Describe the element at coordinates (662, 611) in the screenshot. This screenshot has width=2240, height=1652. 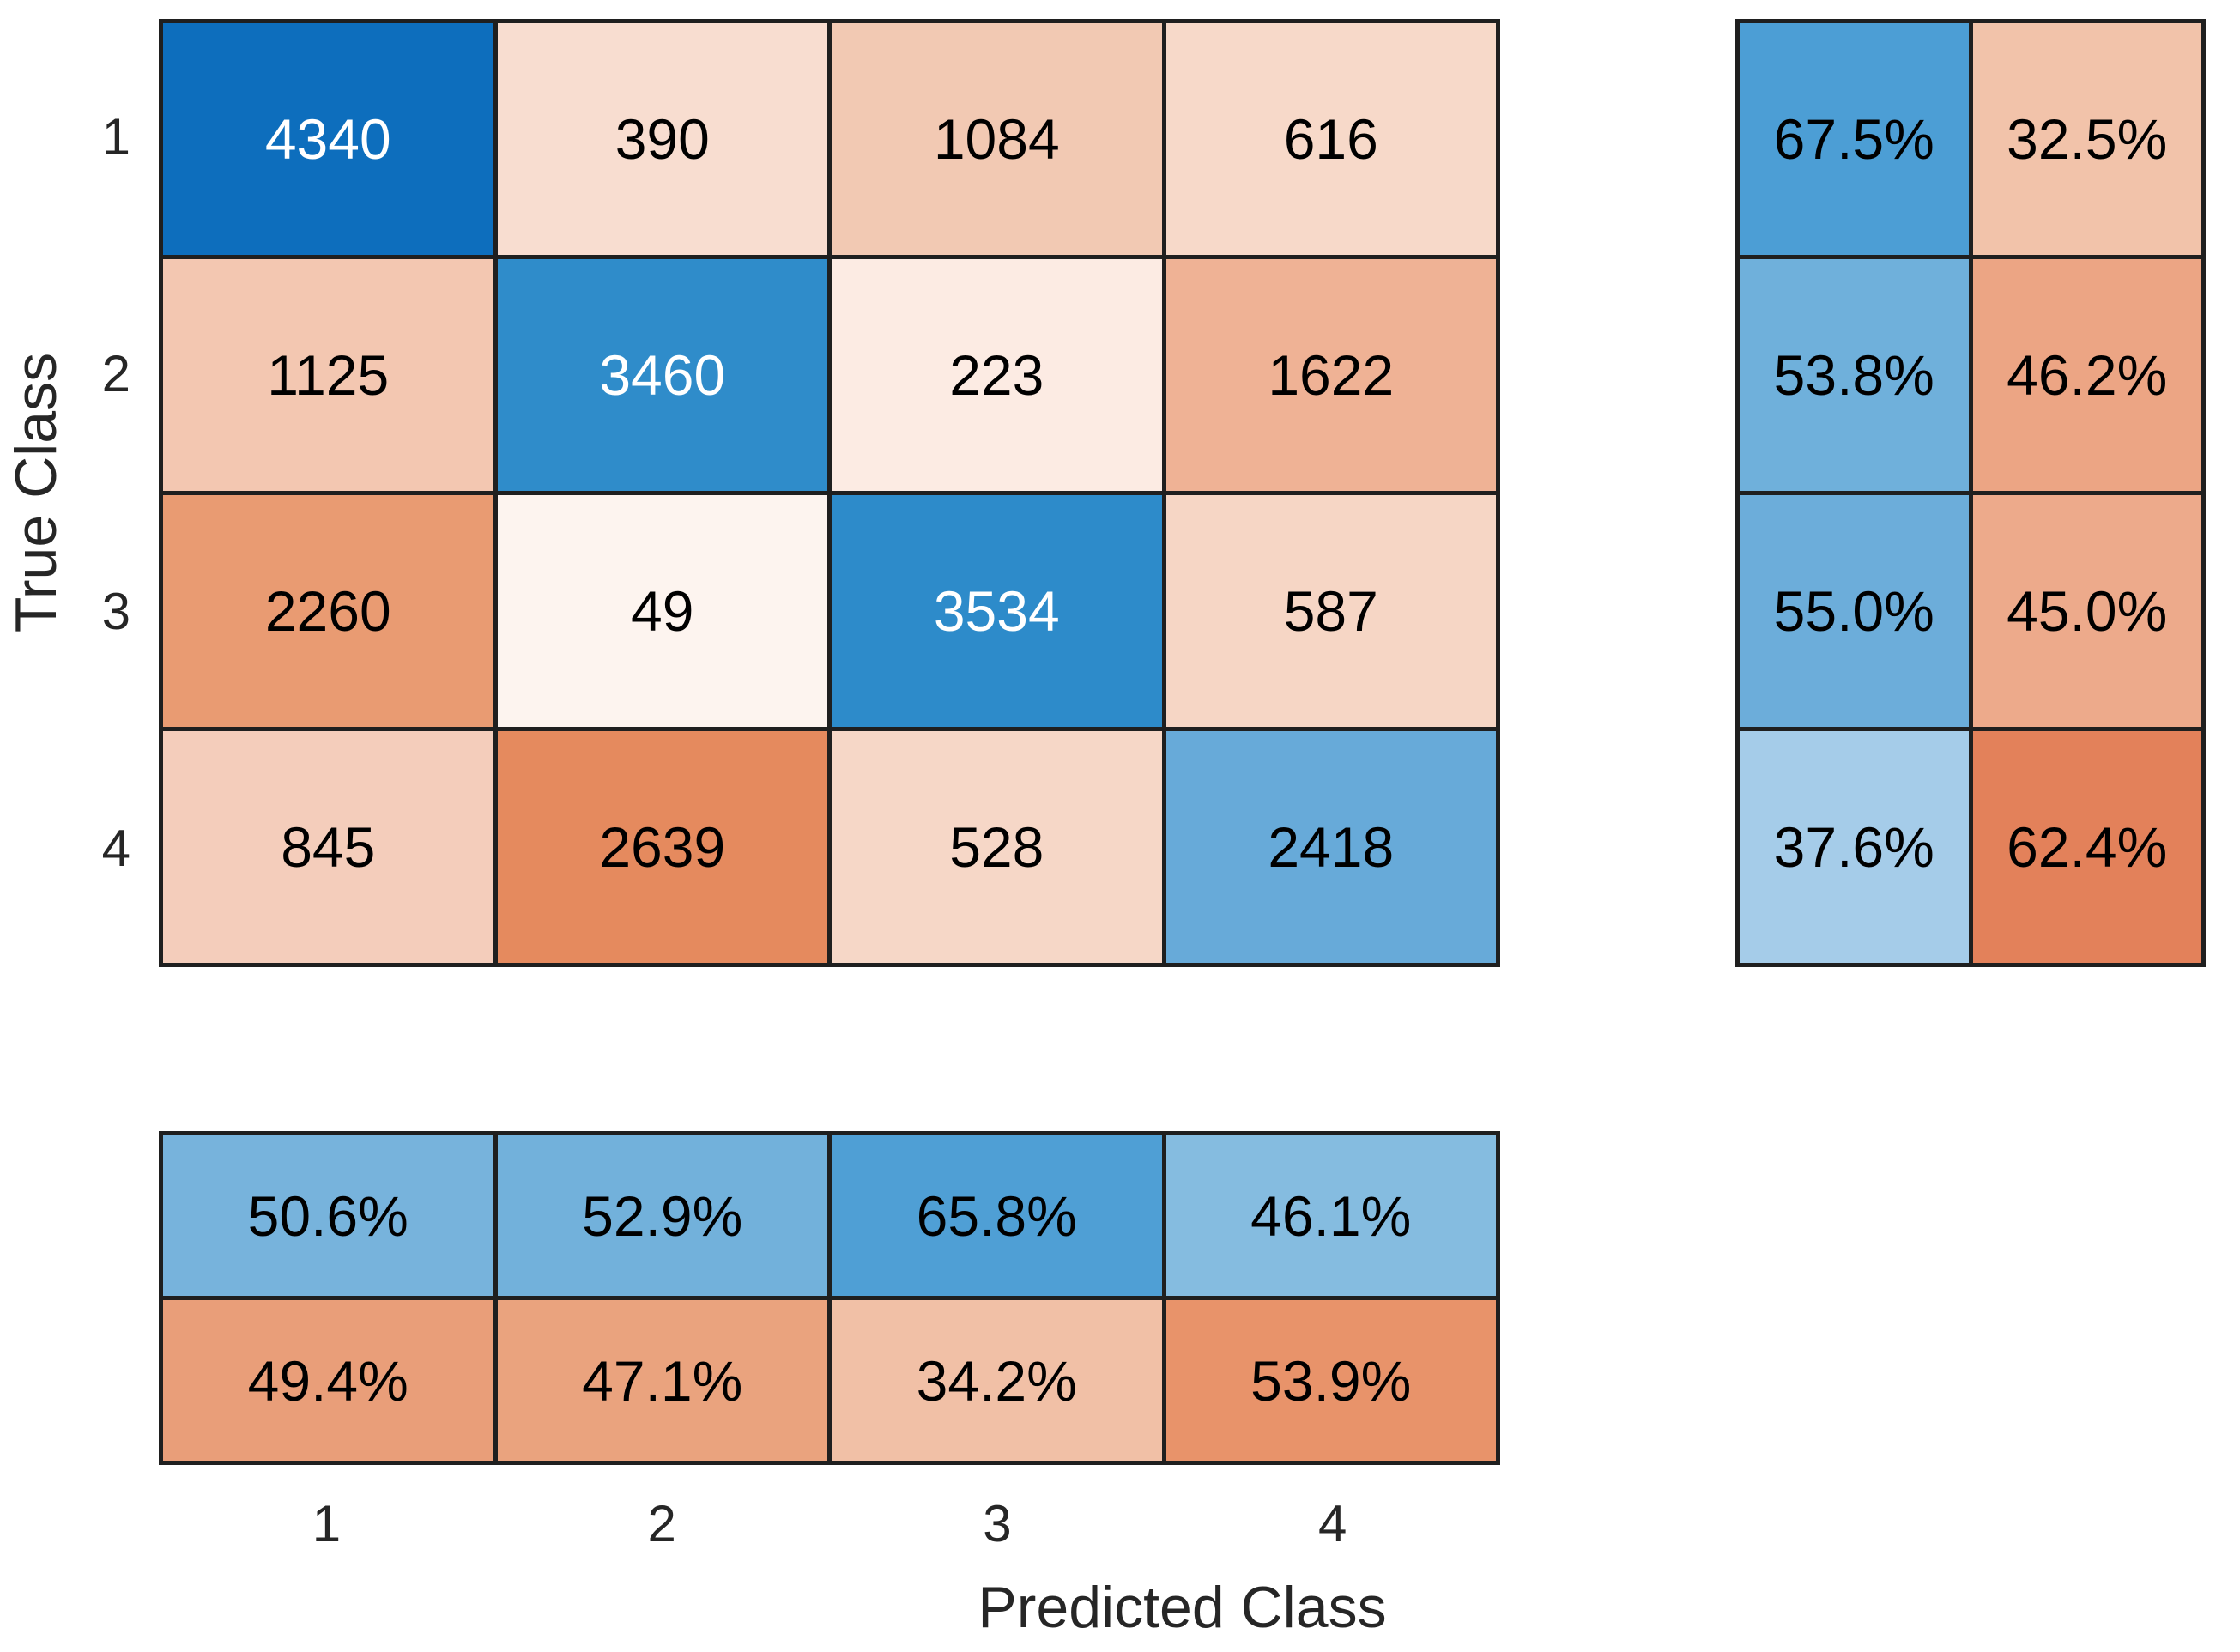
I see `matrix-cell-r3c2: 49` at that location.